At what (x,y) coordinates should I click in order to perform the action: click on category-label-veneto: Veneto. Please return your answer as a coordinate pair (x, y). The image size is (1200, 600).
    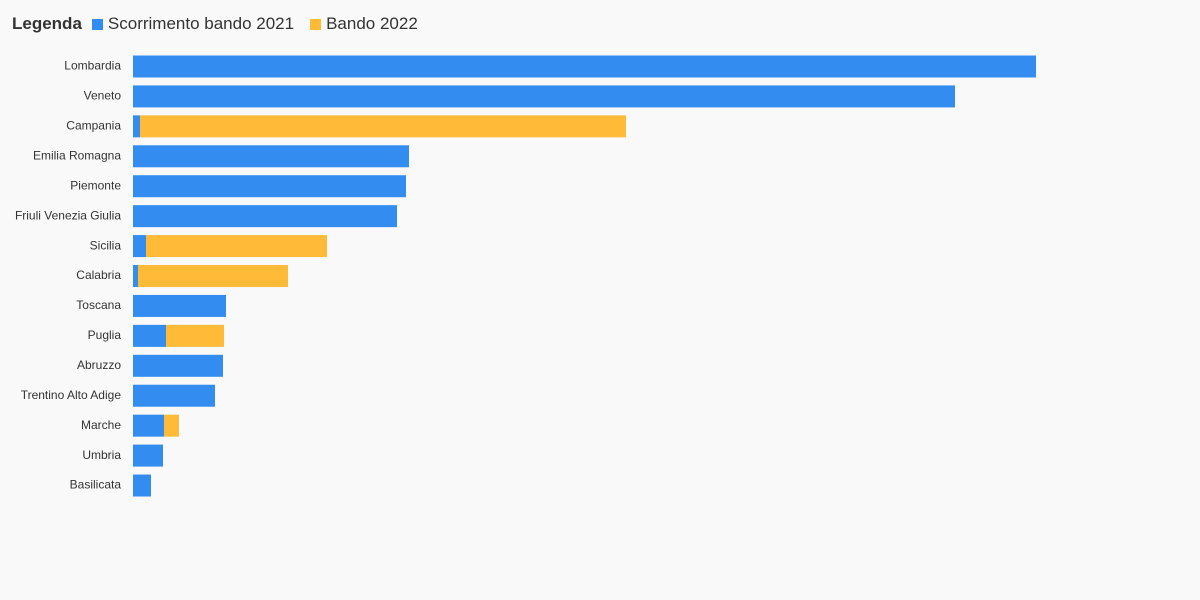
    Looking at the image, I should click on (103, 96).